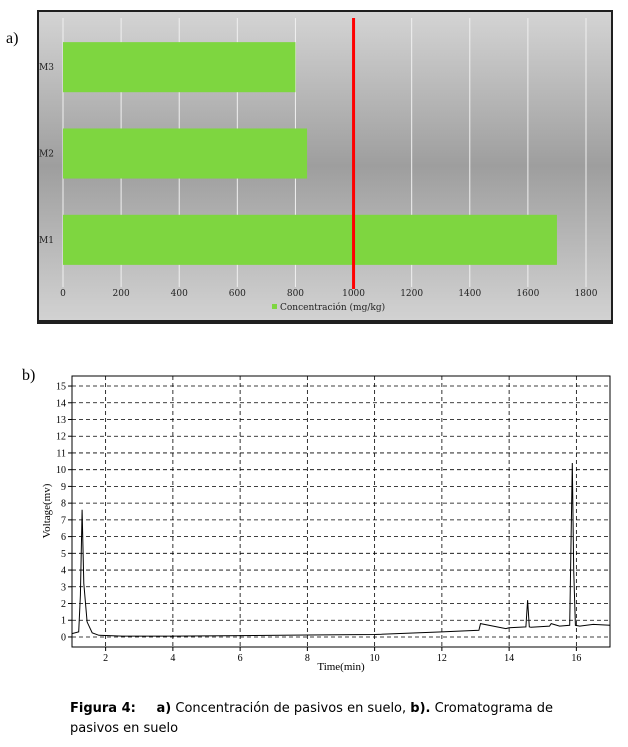 Image resolution: width=628 pixels, height=747 pixels. Describe the element at coordinates (332, 307) in the screenshot. I see `legend-label: Concentración (mg/kg)` at that location.